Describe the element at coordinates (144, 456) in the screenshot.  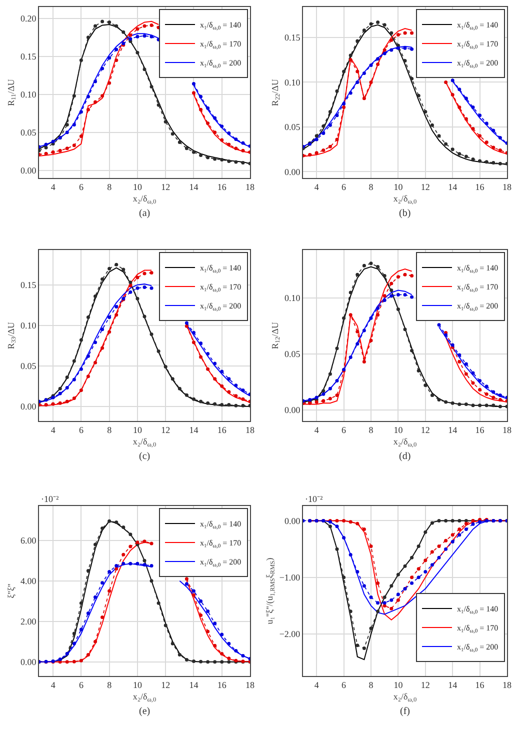
I see `text: (c)` at that location.